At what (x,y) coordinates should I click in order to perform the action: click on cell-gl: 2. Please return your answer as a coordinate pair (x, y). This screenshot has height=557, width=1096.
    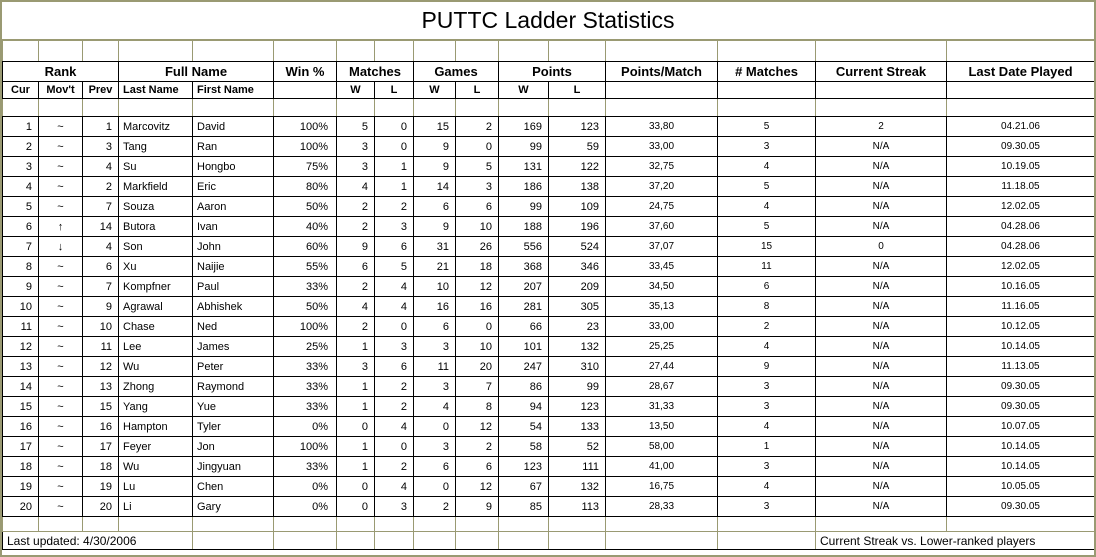
    Looking at the image, I should click on (477, 126).